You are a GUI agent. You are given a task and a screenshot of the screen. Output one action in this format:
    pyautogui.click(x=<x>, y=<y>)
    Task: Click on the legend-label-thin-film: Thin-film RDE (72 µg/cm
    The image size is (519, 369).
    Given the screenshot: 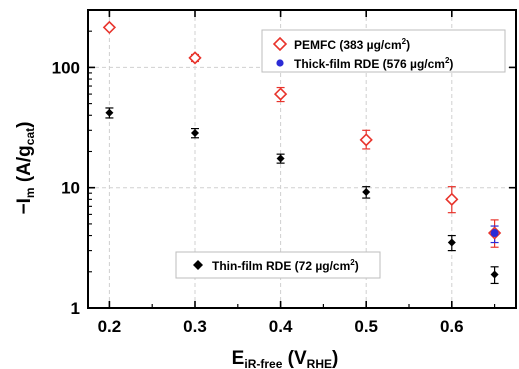 What is the action you would take?
    pyautogui.click(x=281, y=266)
    